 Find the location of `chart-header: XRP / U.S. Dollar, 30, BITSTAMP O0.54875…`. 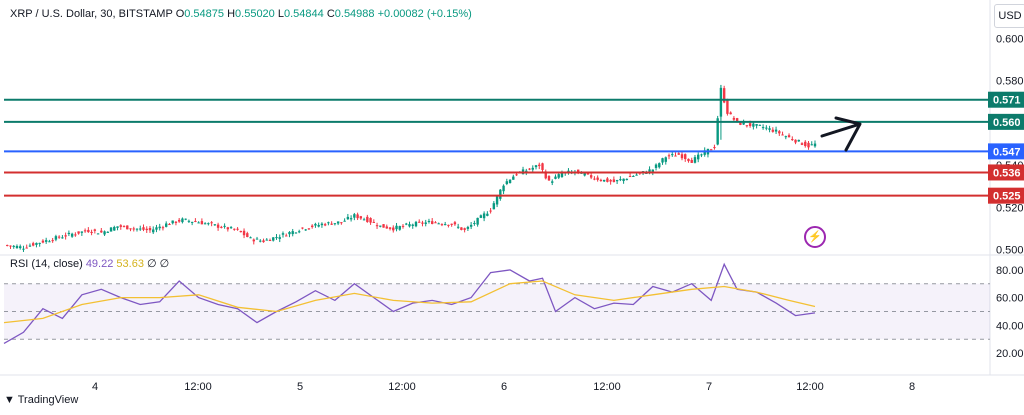

chart-header: XRP / U.S. Dollar, 30, BITSTAMP O0.54875… is located at coordinates (241, 14).